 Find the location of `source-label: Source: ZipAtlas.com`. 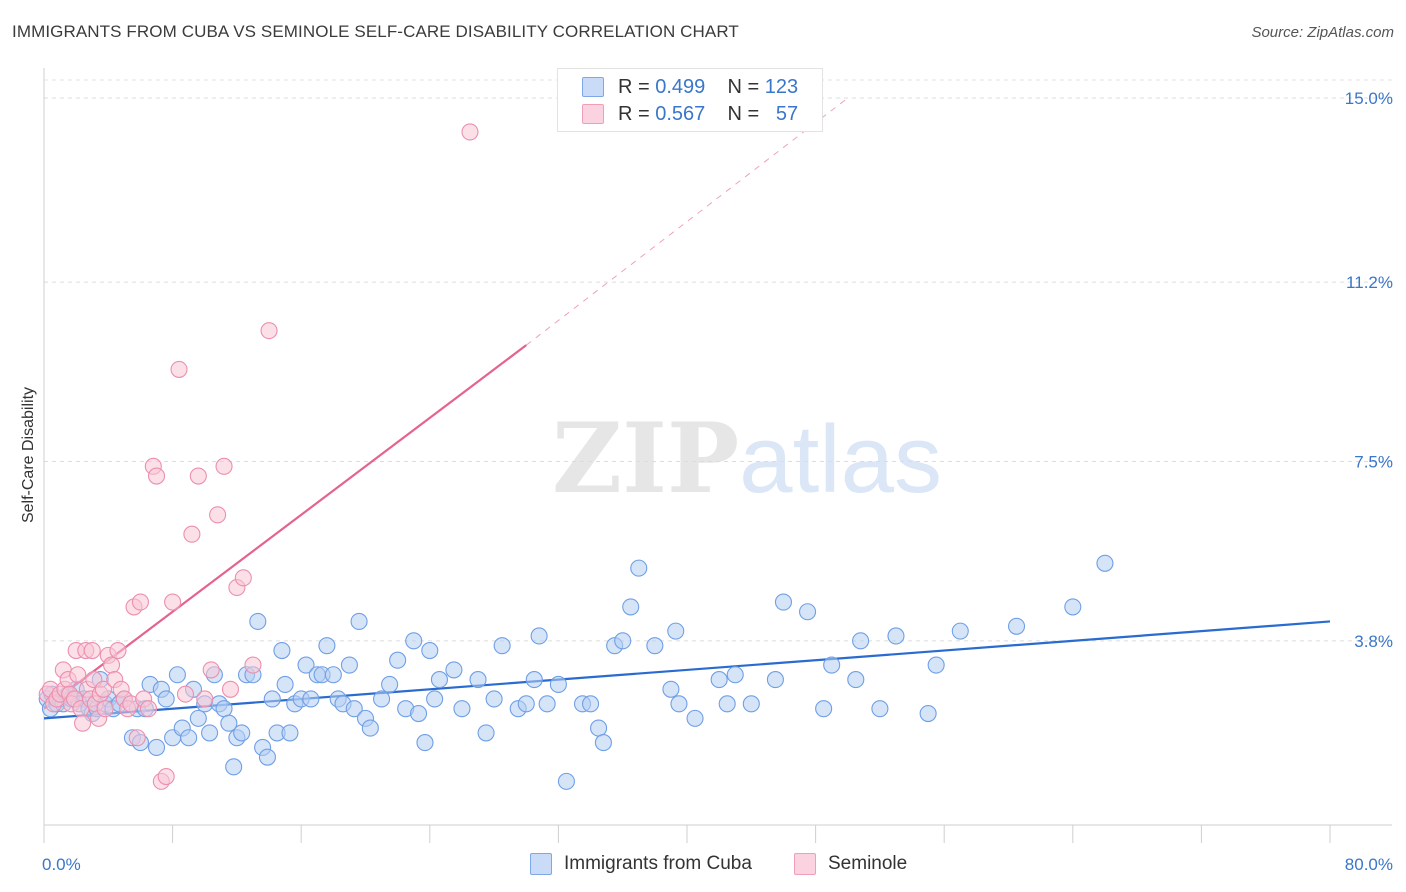

source-label: Source: ZipAtlas.com is located at coordinates (1322, 32).